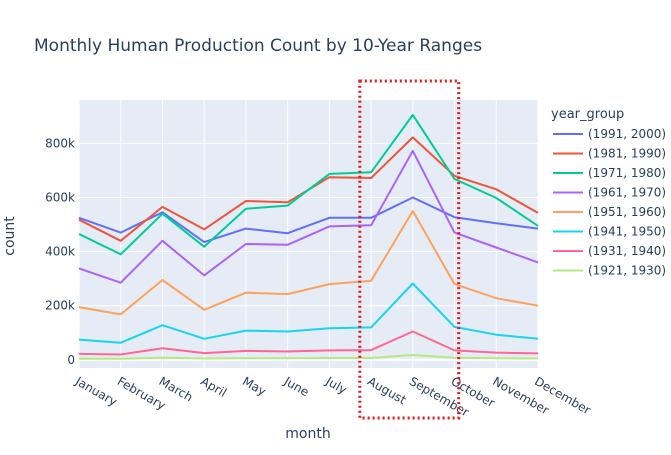 The image size is (671, 455). Describe the element at coordinates (296, 387) in the screenshot. I see `x-tick-label: June` at that location.